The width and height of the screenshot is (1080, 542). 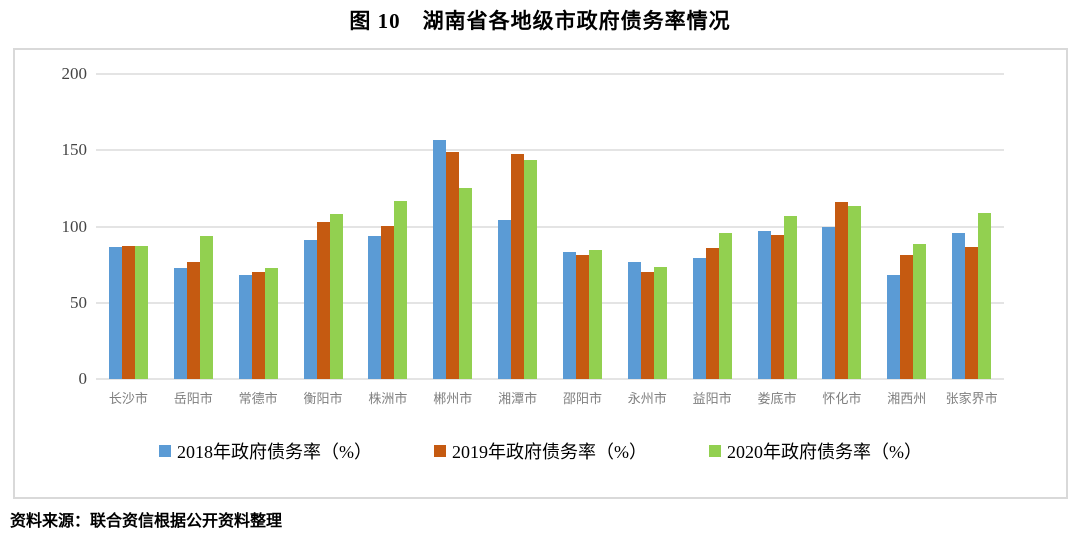 What do you see at coordinates (83, 378) in the screenshot?
I see `y-tick-label: 0` at bounding box center [83, 378].